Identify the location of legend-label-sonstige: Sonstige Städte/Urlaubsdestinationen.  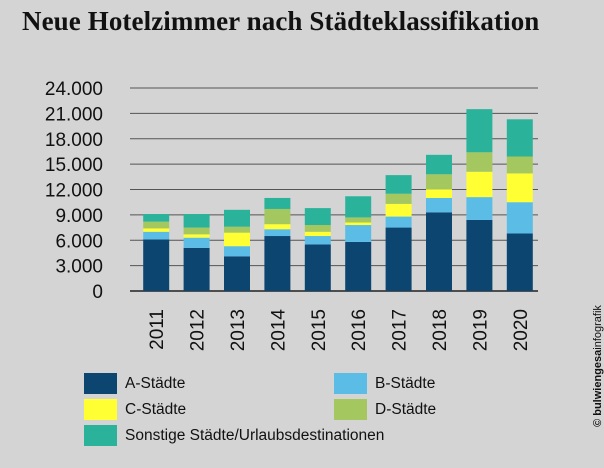
(255, 435).